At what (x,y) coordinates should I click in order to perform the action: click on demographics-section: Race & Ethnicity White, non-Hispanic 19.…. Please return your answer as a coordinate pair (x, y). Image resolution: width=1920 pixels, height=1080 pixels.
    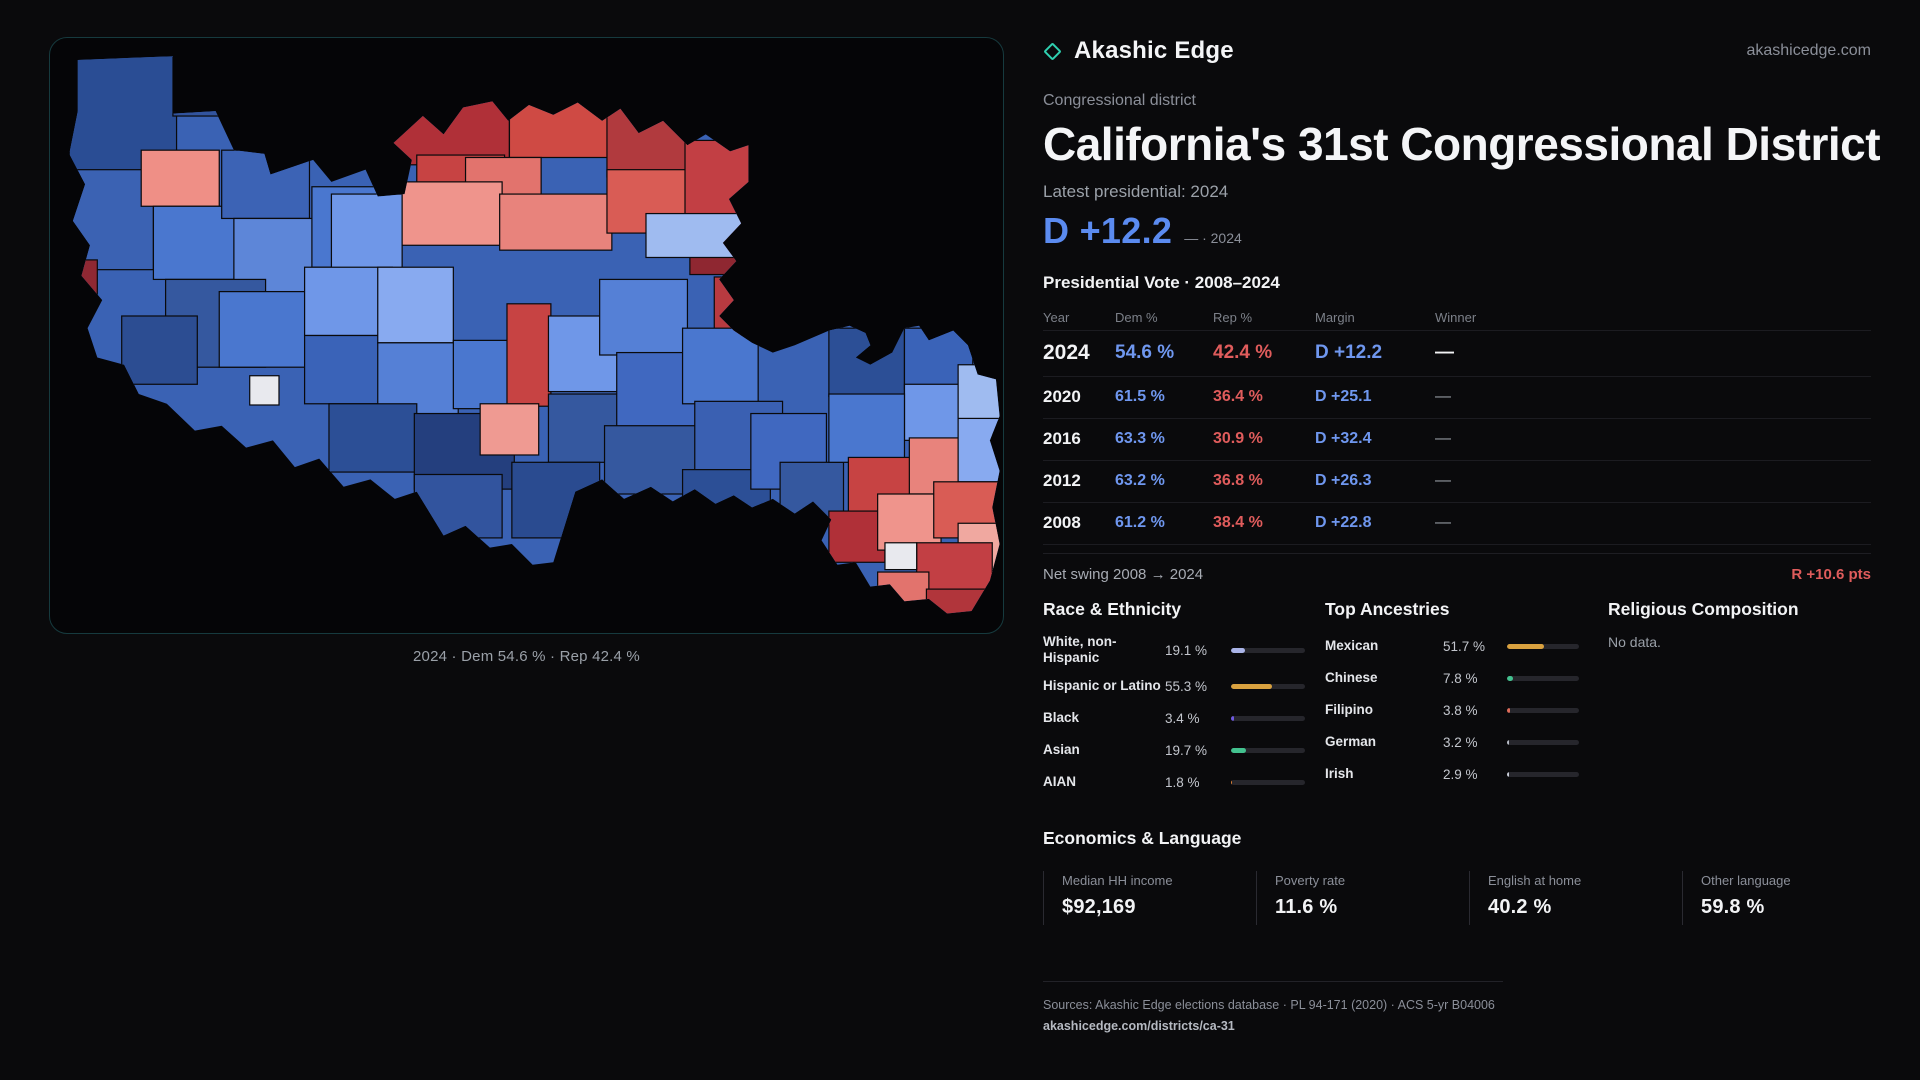
    Looking at the image, I should click on (1457, 701).